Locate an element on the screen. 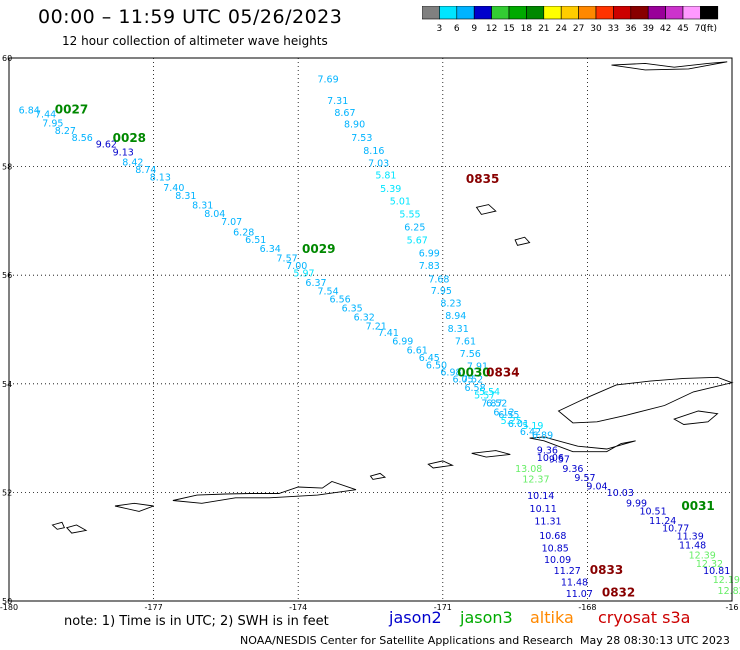 The height and width of the screenshot is (650, 740). swh-value-label: 8.04 is located at coordinates (214, 214).